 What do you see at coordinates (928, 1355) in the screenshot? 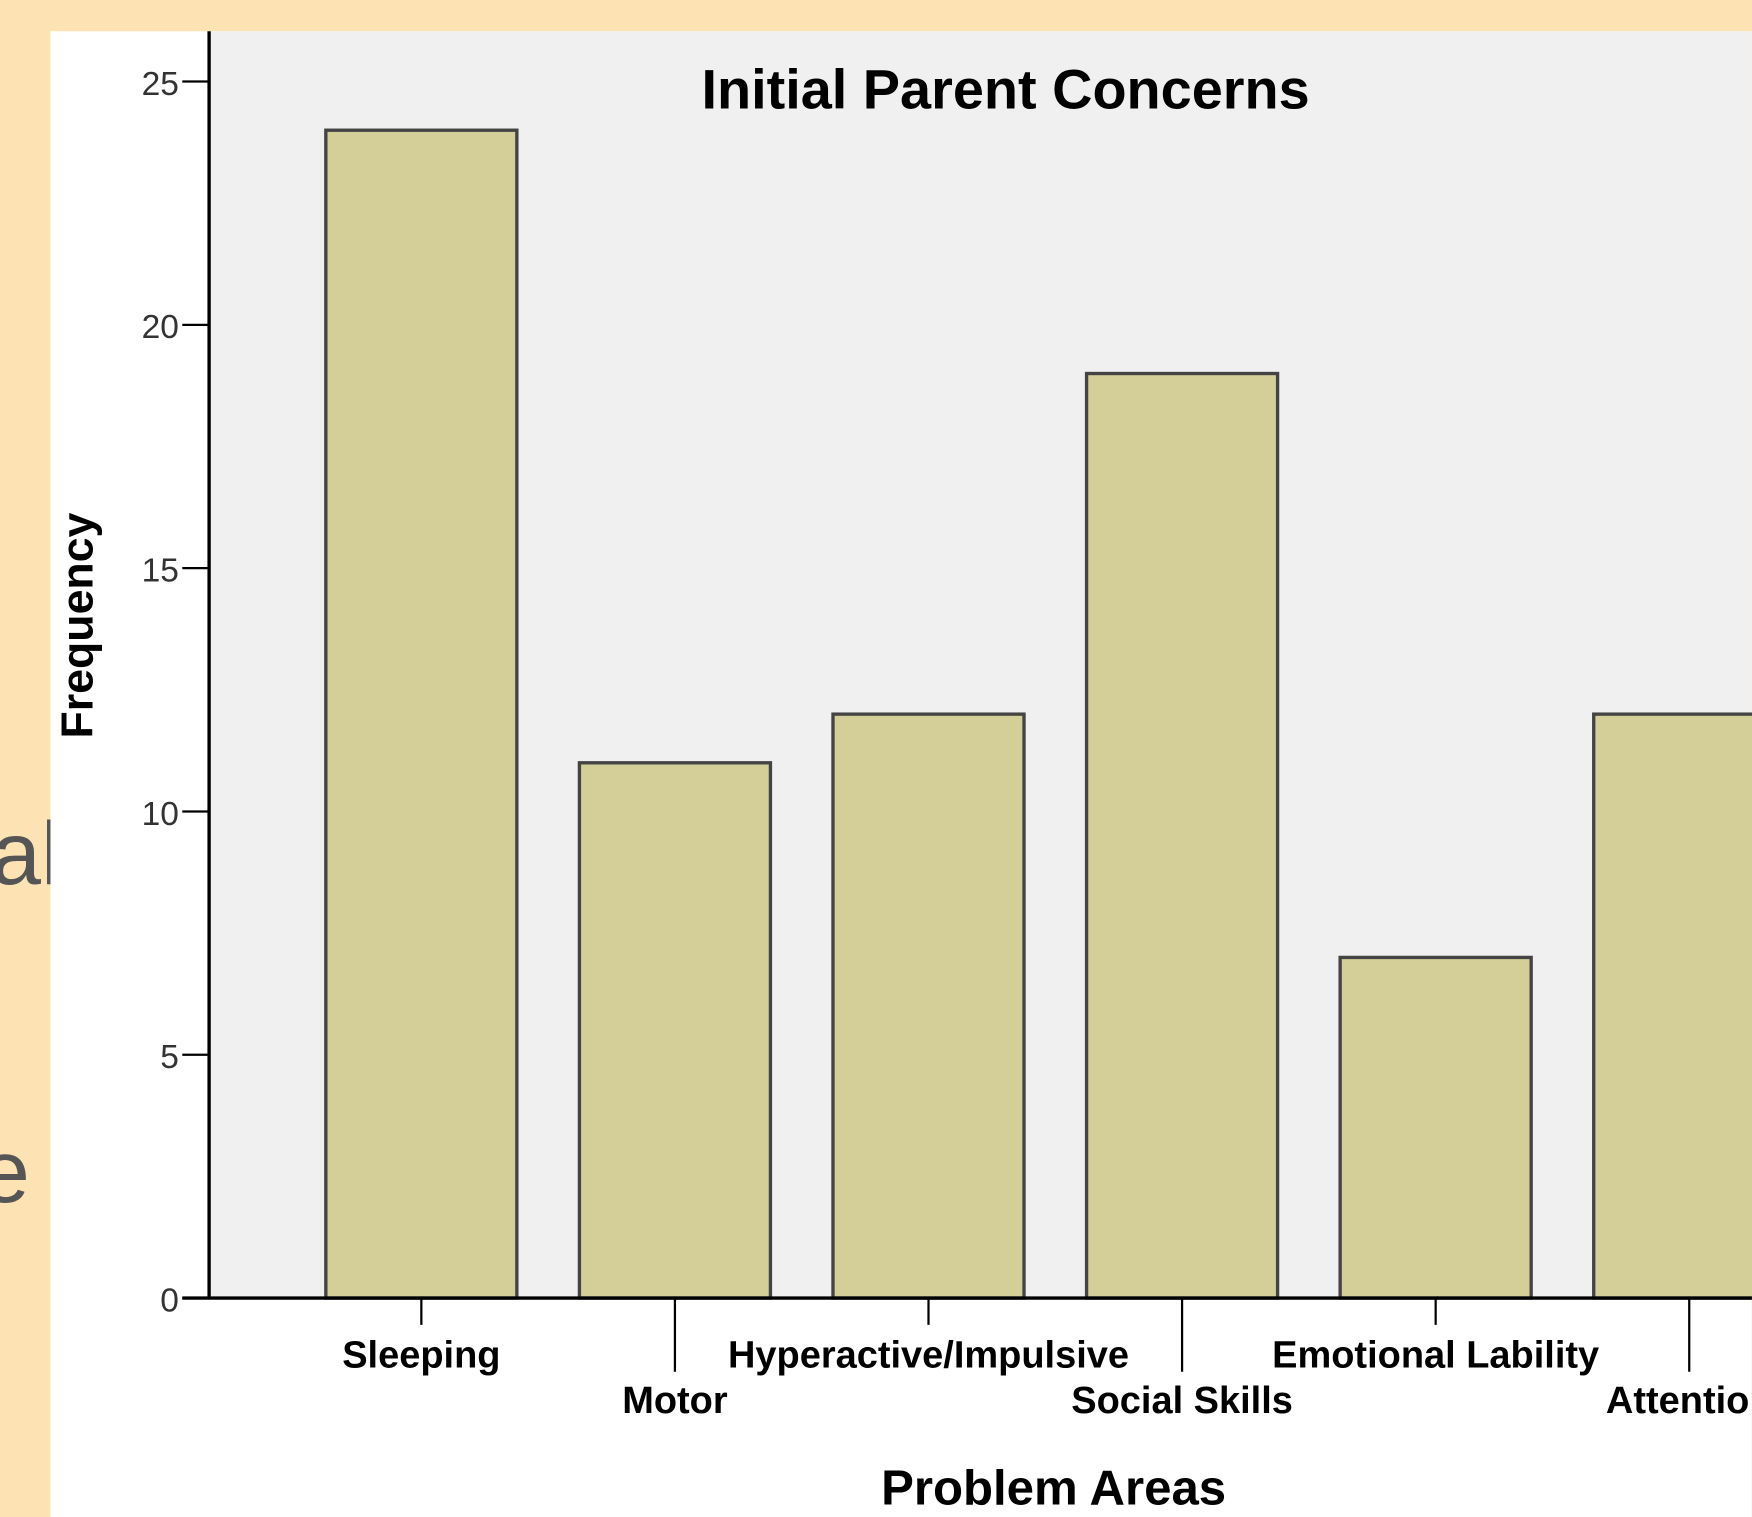
I see `x-tick-label: Hyperactive/Impulsive` at bounding box center [928, 1355].